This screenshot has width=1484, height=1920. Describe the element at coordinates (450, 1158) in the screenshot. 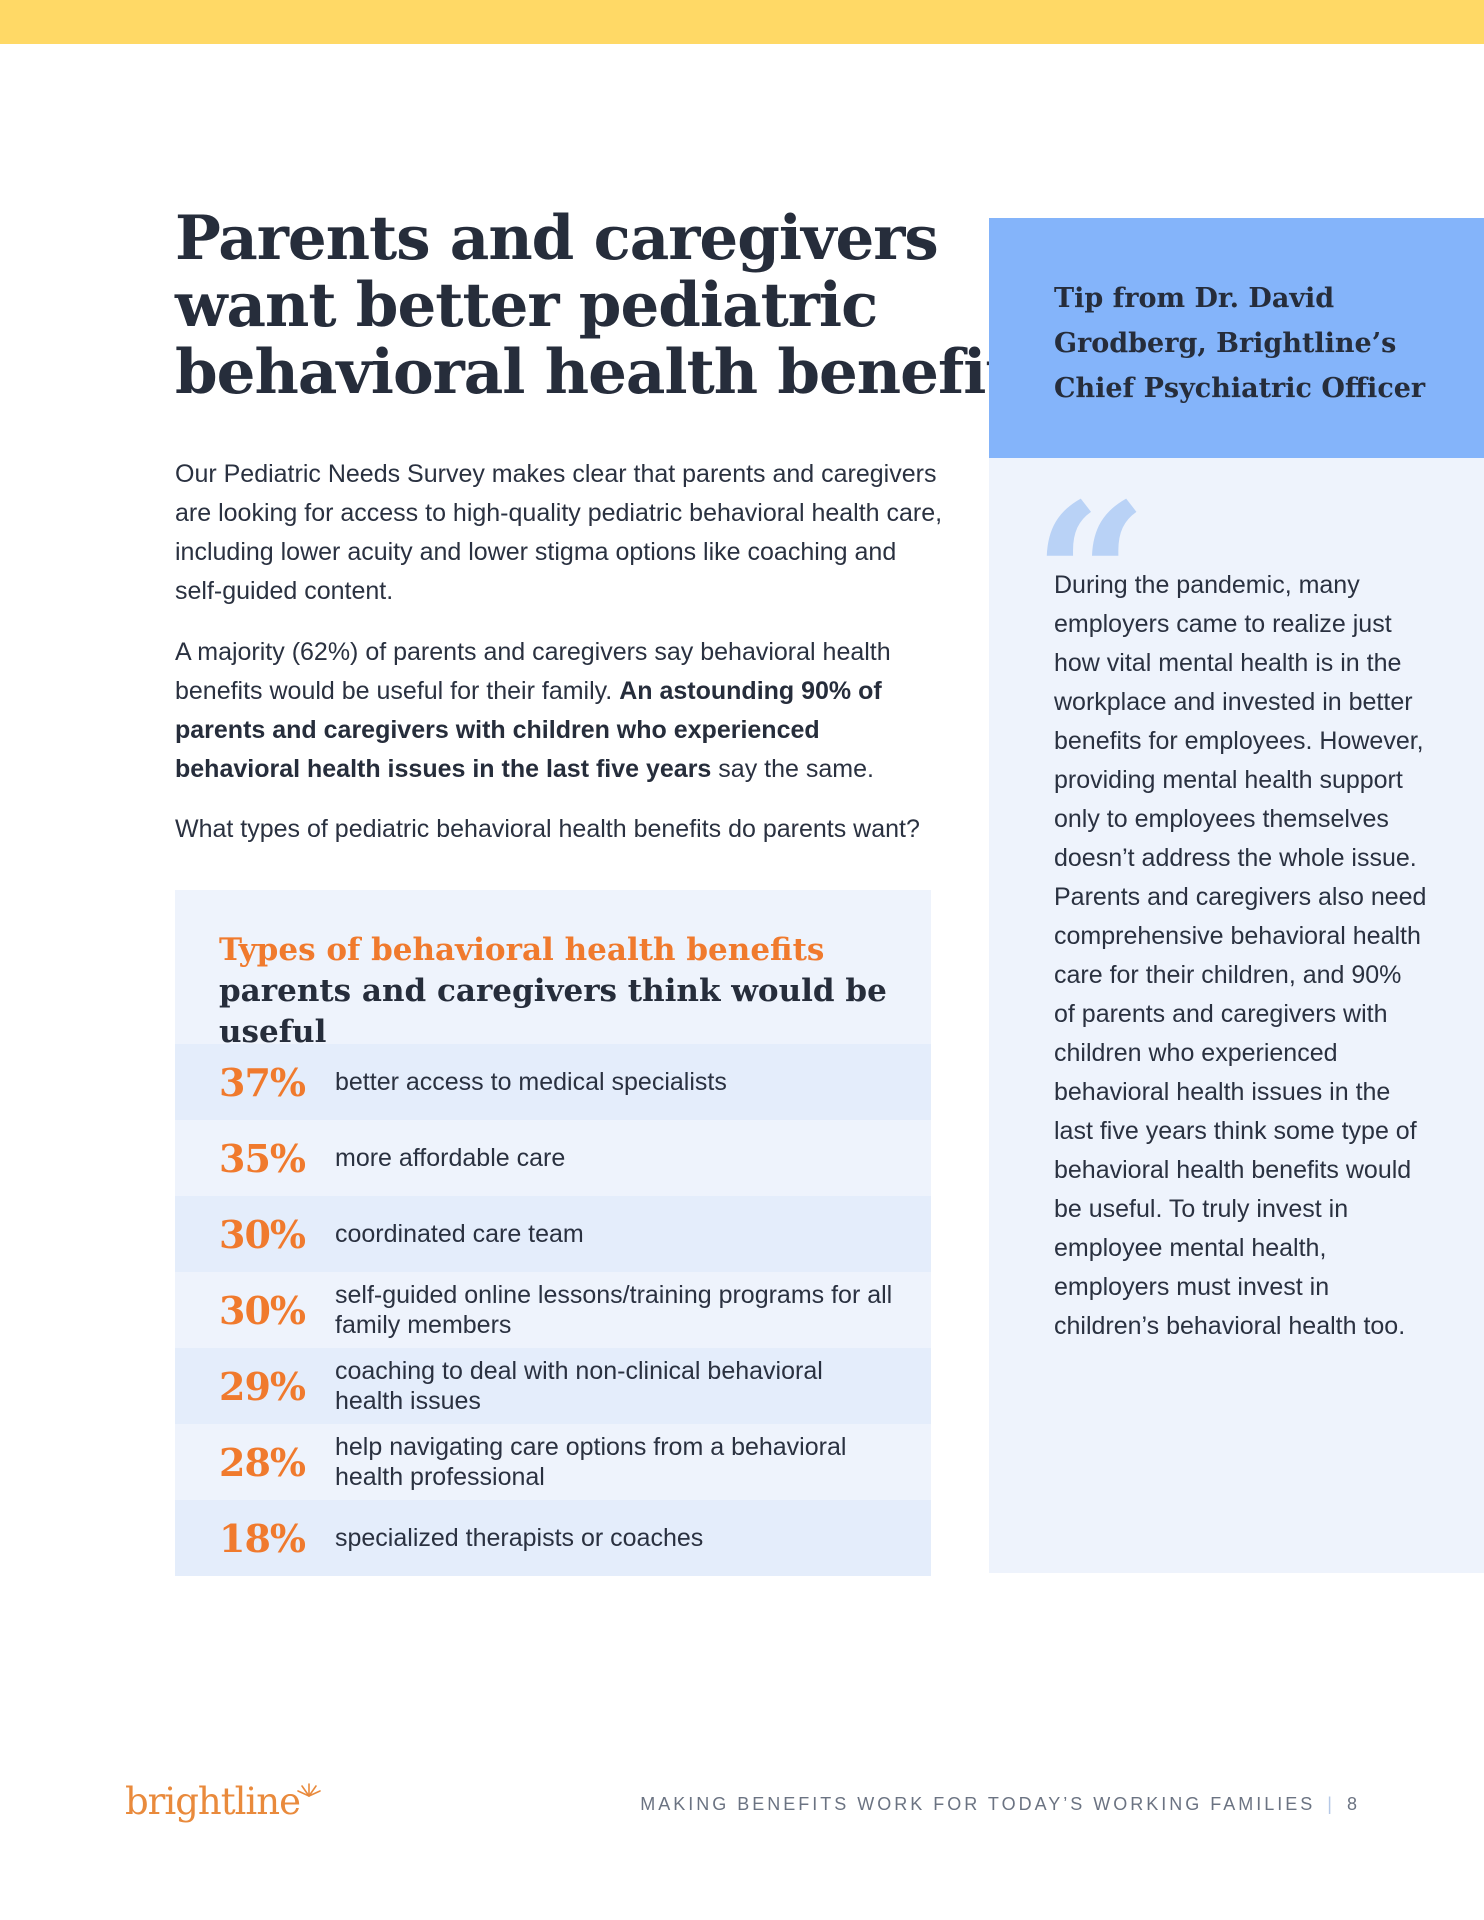

I see `benefit-label: more affordable care` at that location.